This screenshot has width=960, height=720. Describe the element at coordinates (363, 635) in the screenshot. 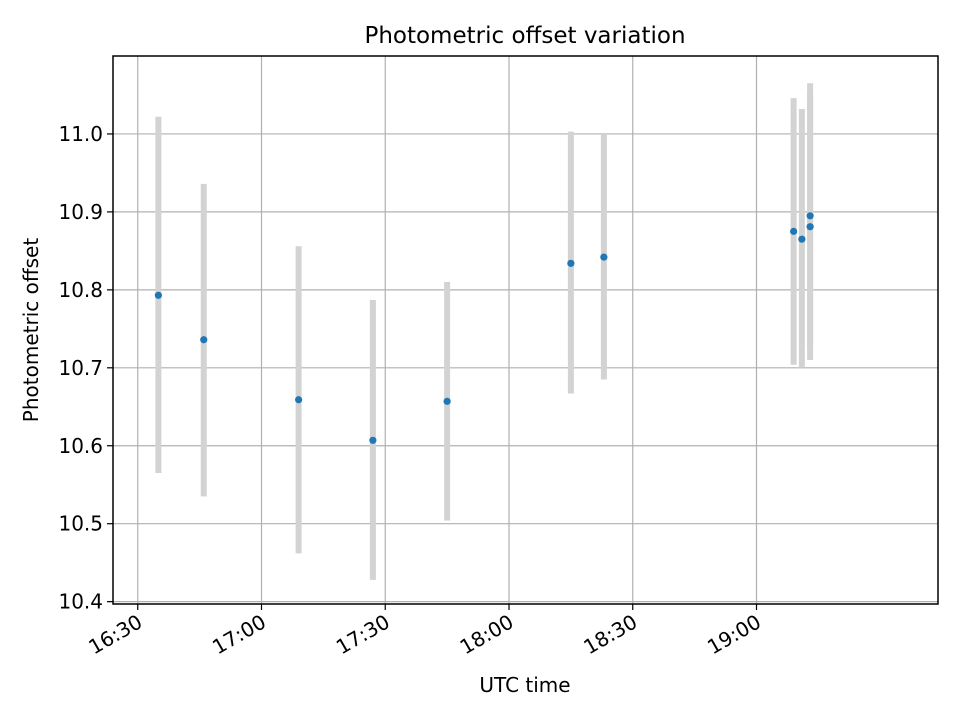

I see `x-tick-label: 17:30` at that location.